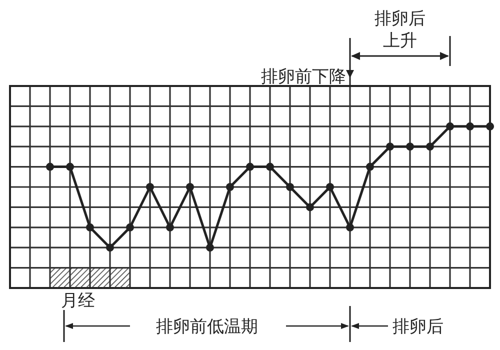 Image resolution: width=500 pixels, height=350 pixels. Describe the element at coordinates (303, 77) in the screenshot. I see `text: 排卵前下降` at that location.